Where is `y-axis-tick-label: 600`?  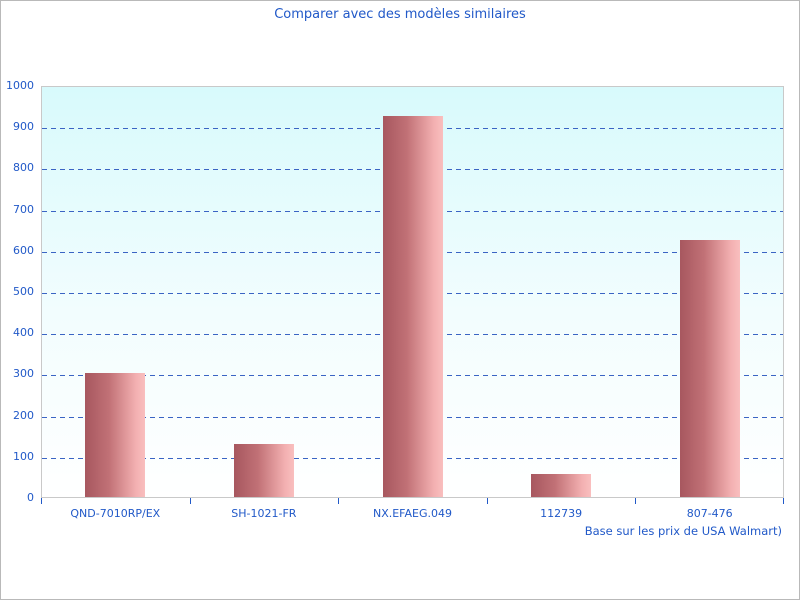
y-axis-tick-label: 600 is located at coordinates (23, 250).